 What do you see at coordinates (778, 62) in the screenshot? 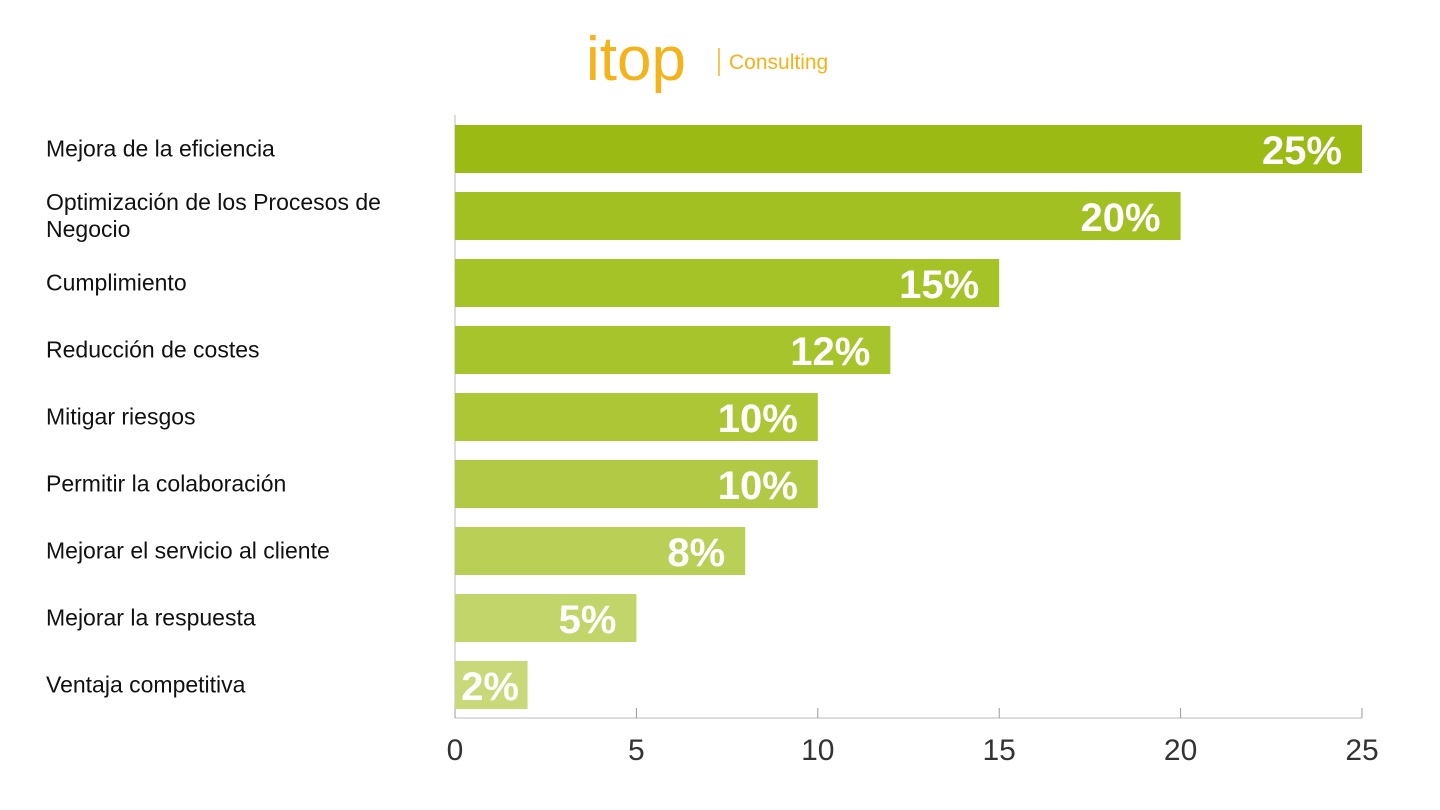
I see `logo-subtitle: Consulting` at bounding box center [778, 62].